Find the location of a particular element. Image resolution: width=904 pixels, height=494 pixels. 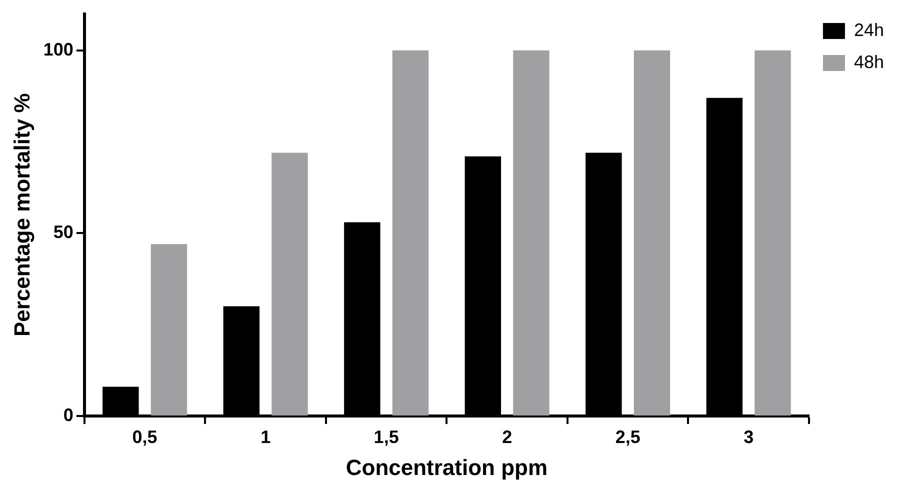

x-tick-label: 1,5 is located at coordinates (386, 436).